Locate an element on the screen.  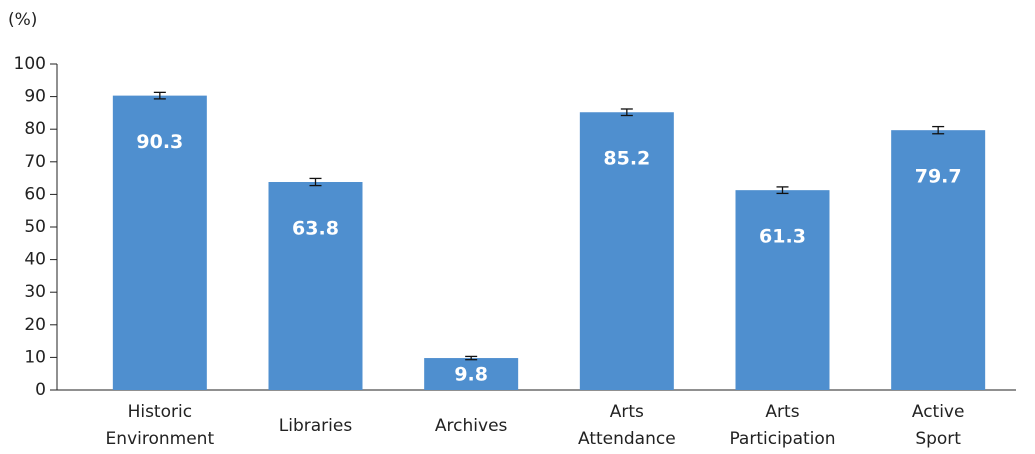
x-tick-label: Arts Attendance is located at coordinates (626, 425).